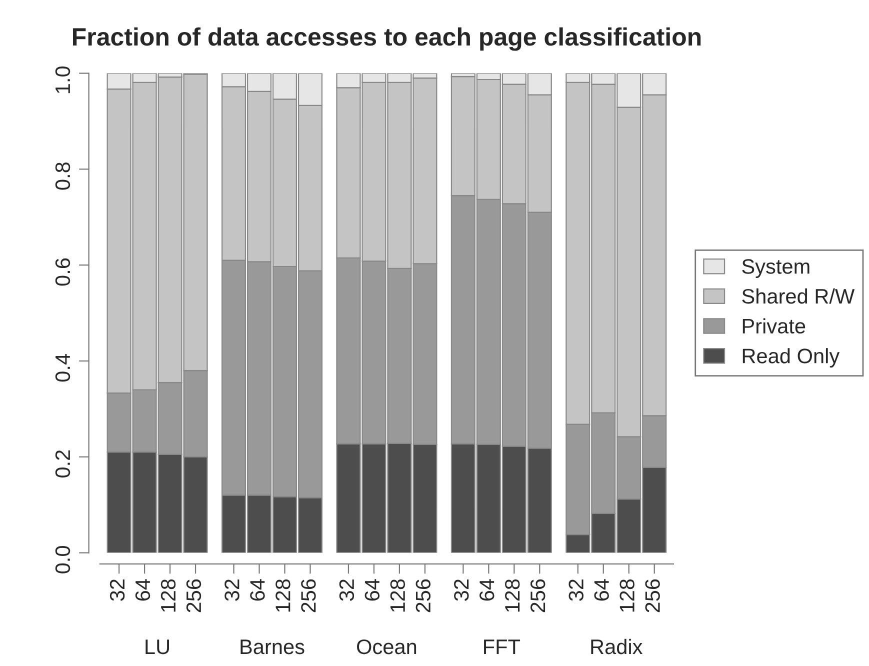 Image resolution: width=869 pixels, height=666 pixels. What do you see at coordinates (272, 647) in the screenshot?
I see `text: Barnes` at bounding box center [272, 647].